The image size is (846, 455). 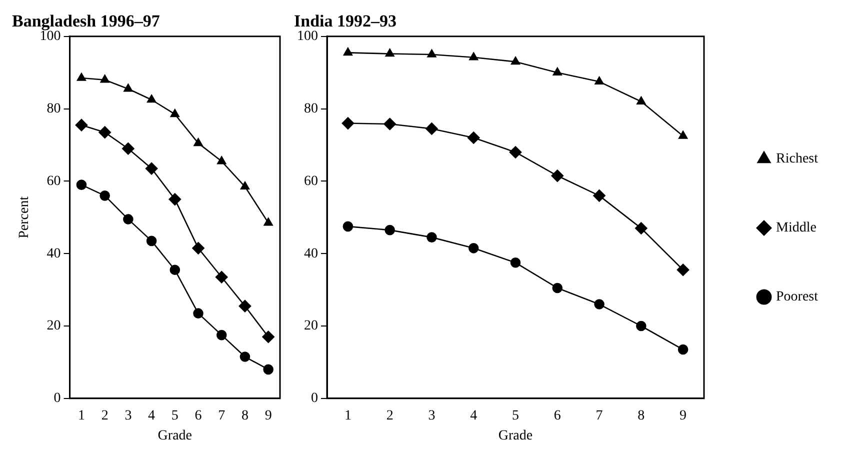 What do you see at coordinates (797, 297) in the screenshot?
I see `legend-label: Poorest` at bounding box center [797, 297].